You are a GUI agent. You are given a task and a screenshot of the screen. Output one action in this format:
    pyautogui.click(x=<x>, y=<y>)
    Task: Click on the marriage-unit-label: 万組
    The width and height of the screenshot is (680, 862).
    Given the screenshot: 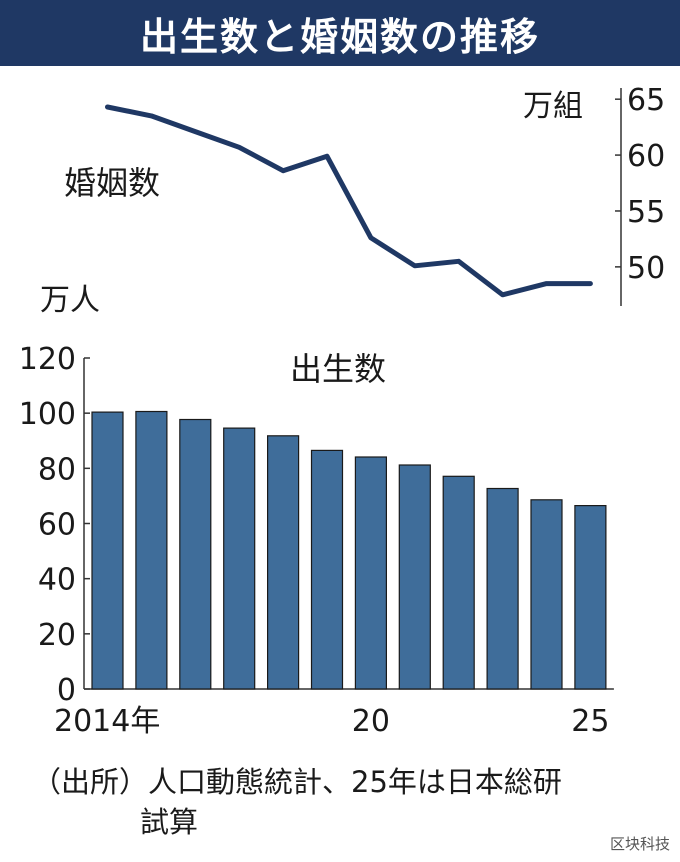 What is the action you would take?
    pyautogui.click(x=553, y=106)
    